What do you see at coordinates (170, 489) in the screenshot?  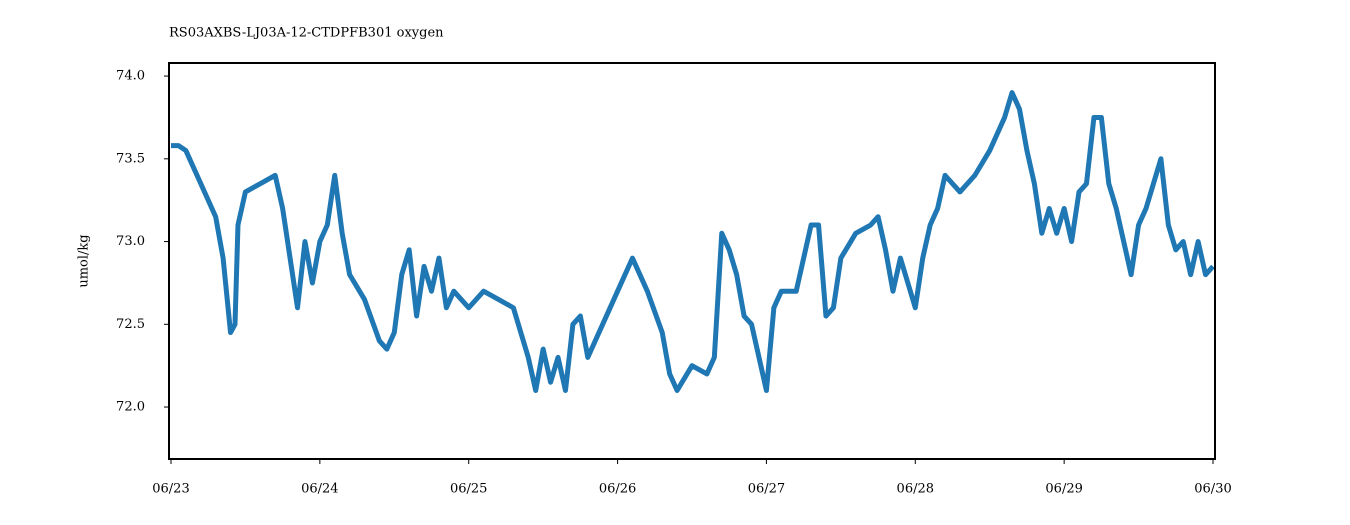 I see `x-tick-label: 06/23` at bounding box center [170, 489].